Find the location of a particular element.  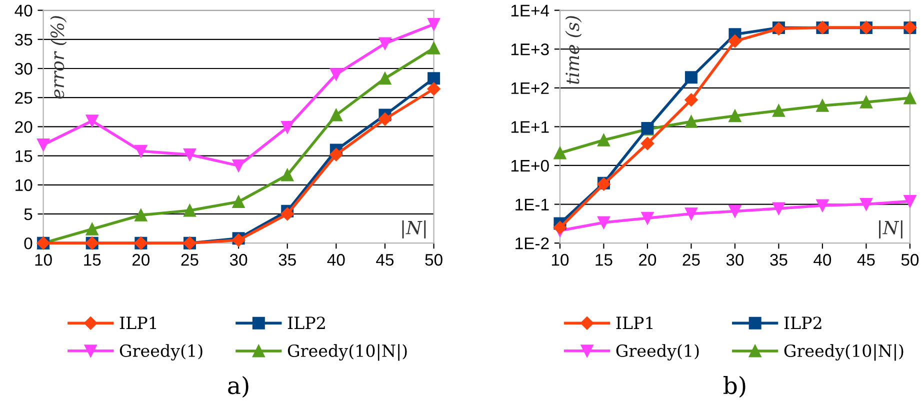

y-tick-label: 30 is located at coordinates (23, 68).